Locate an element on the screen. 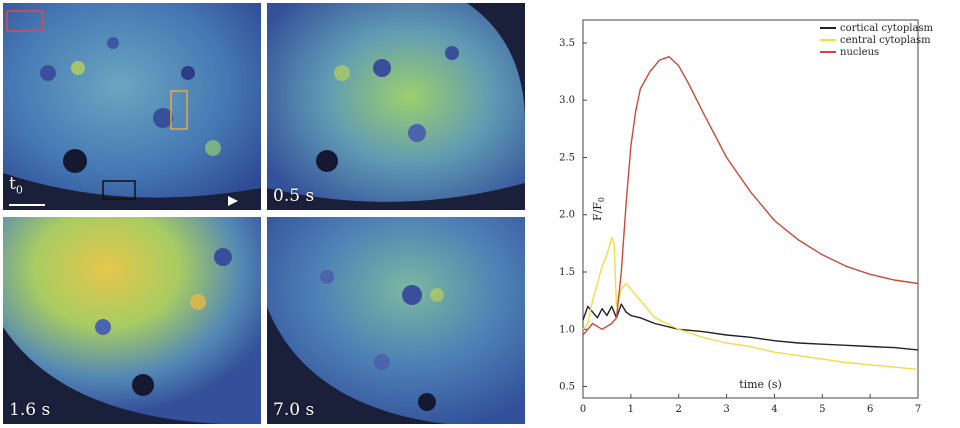 Image resolution: width=960 pixels, height=428 pixels. y-axis-label: F/F0 is located at coordinates (598, 209).